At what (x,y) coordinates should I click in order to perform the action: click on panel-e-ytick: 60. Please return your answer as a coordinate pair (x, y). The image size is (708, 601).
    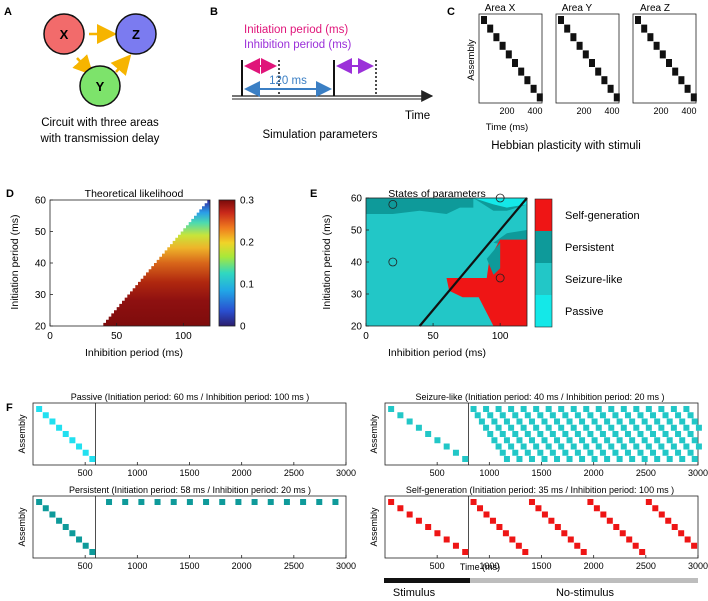
    Looking at the image, I should click on (357, 199).